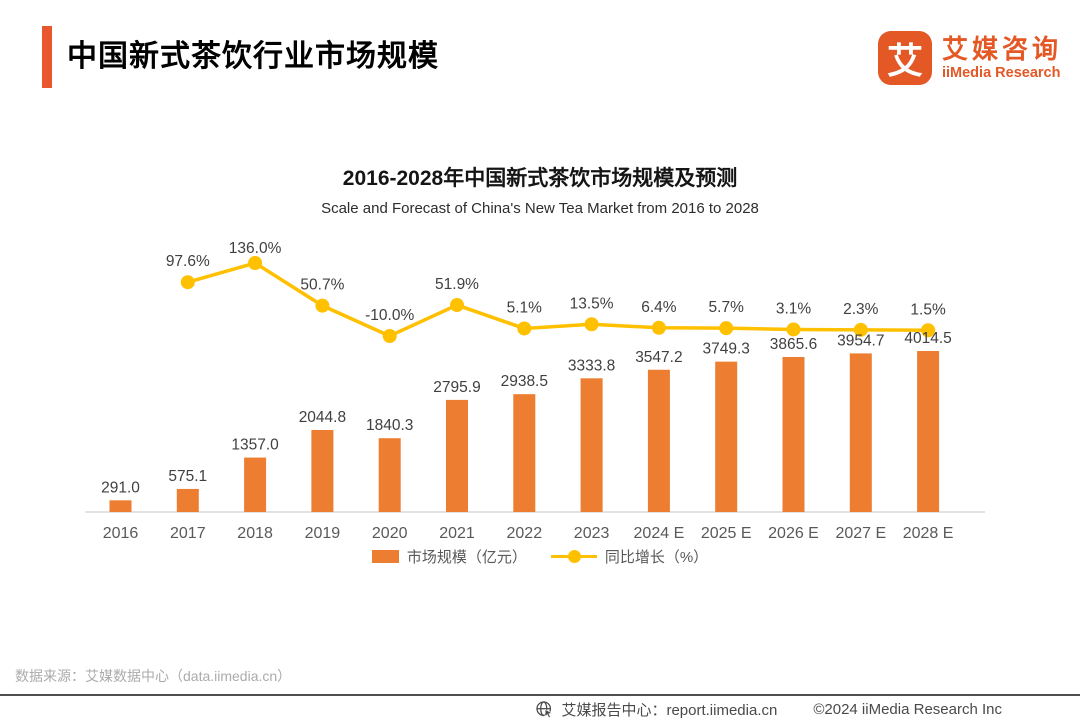  I want to click on legend-item-line: 同比增长（%）, so click(629, 556).